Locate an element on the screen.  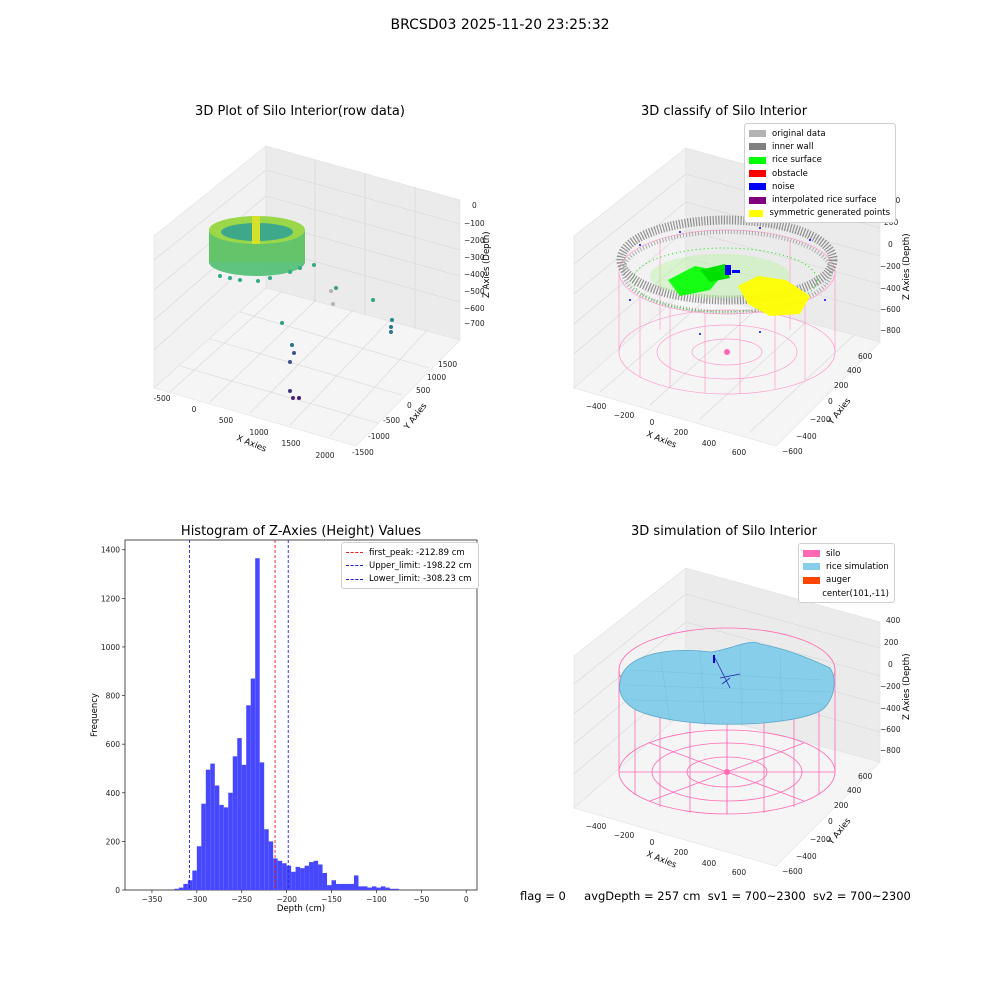
simulation-z-tick: −600 is located at coordinates (890, 729).